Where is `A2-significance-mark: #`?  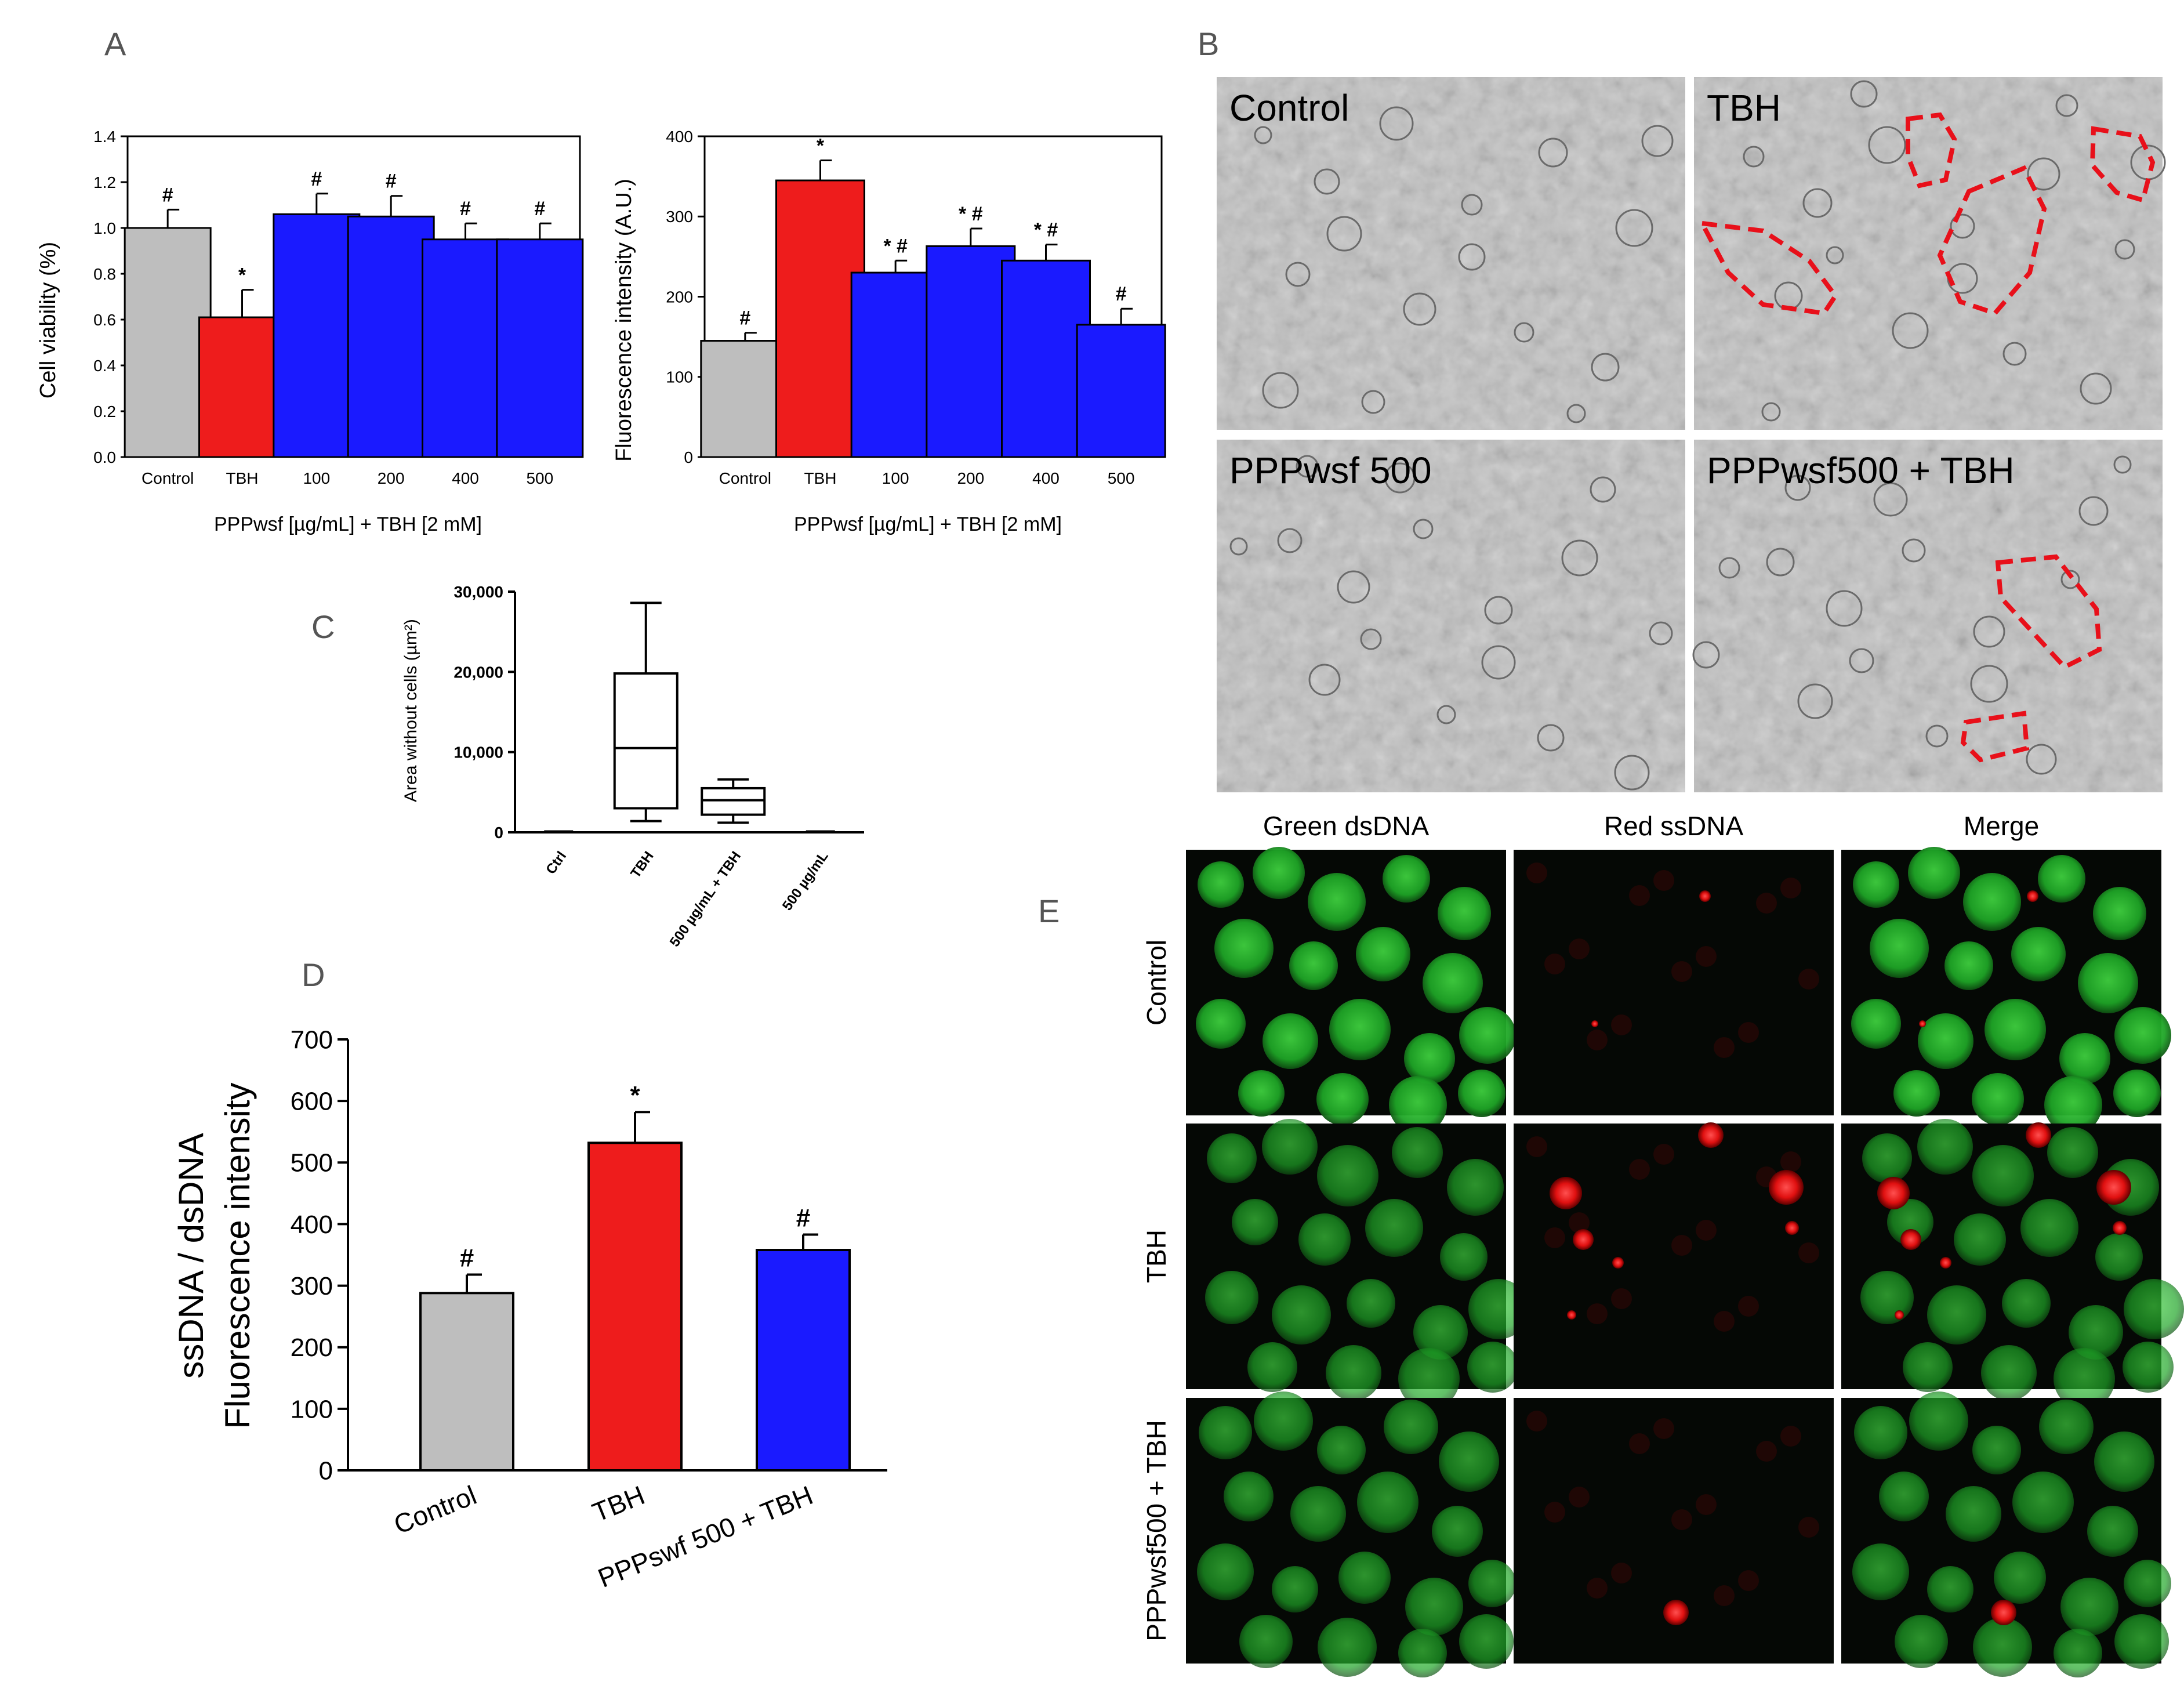 A2-significance-mark: # is located at coordinates (745, 318).